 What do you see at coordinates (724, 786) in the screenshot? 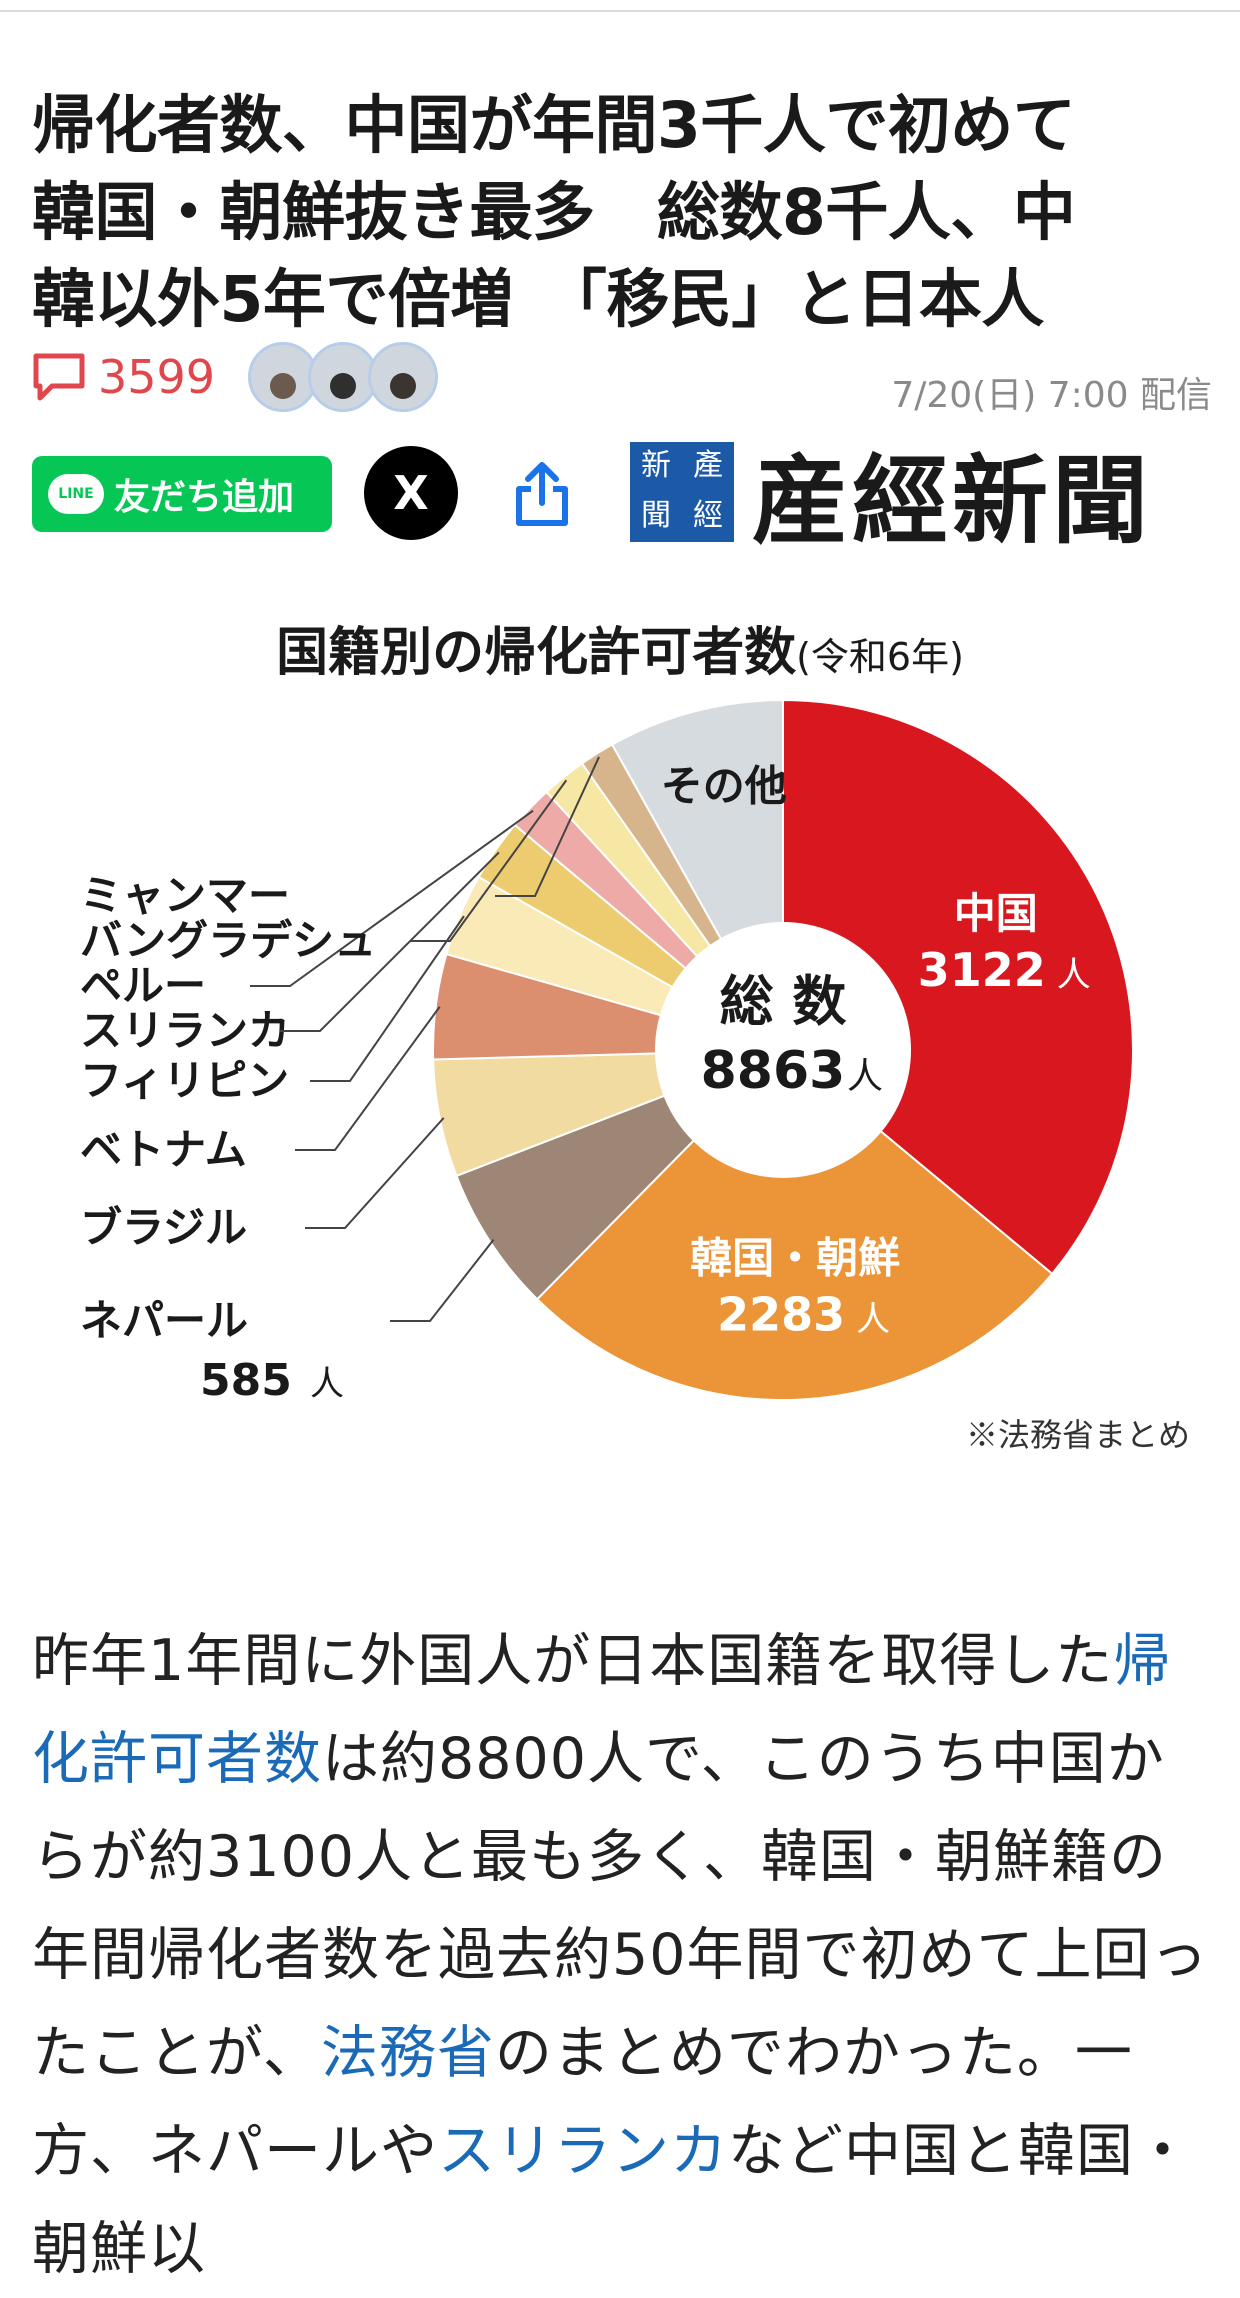
I see `slice-label: その他` at bounding box center [724, 786].